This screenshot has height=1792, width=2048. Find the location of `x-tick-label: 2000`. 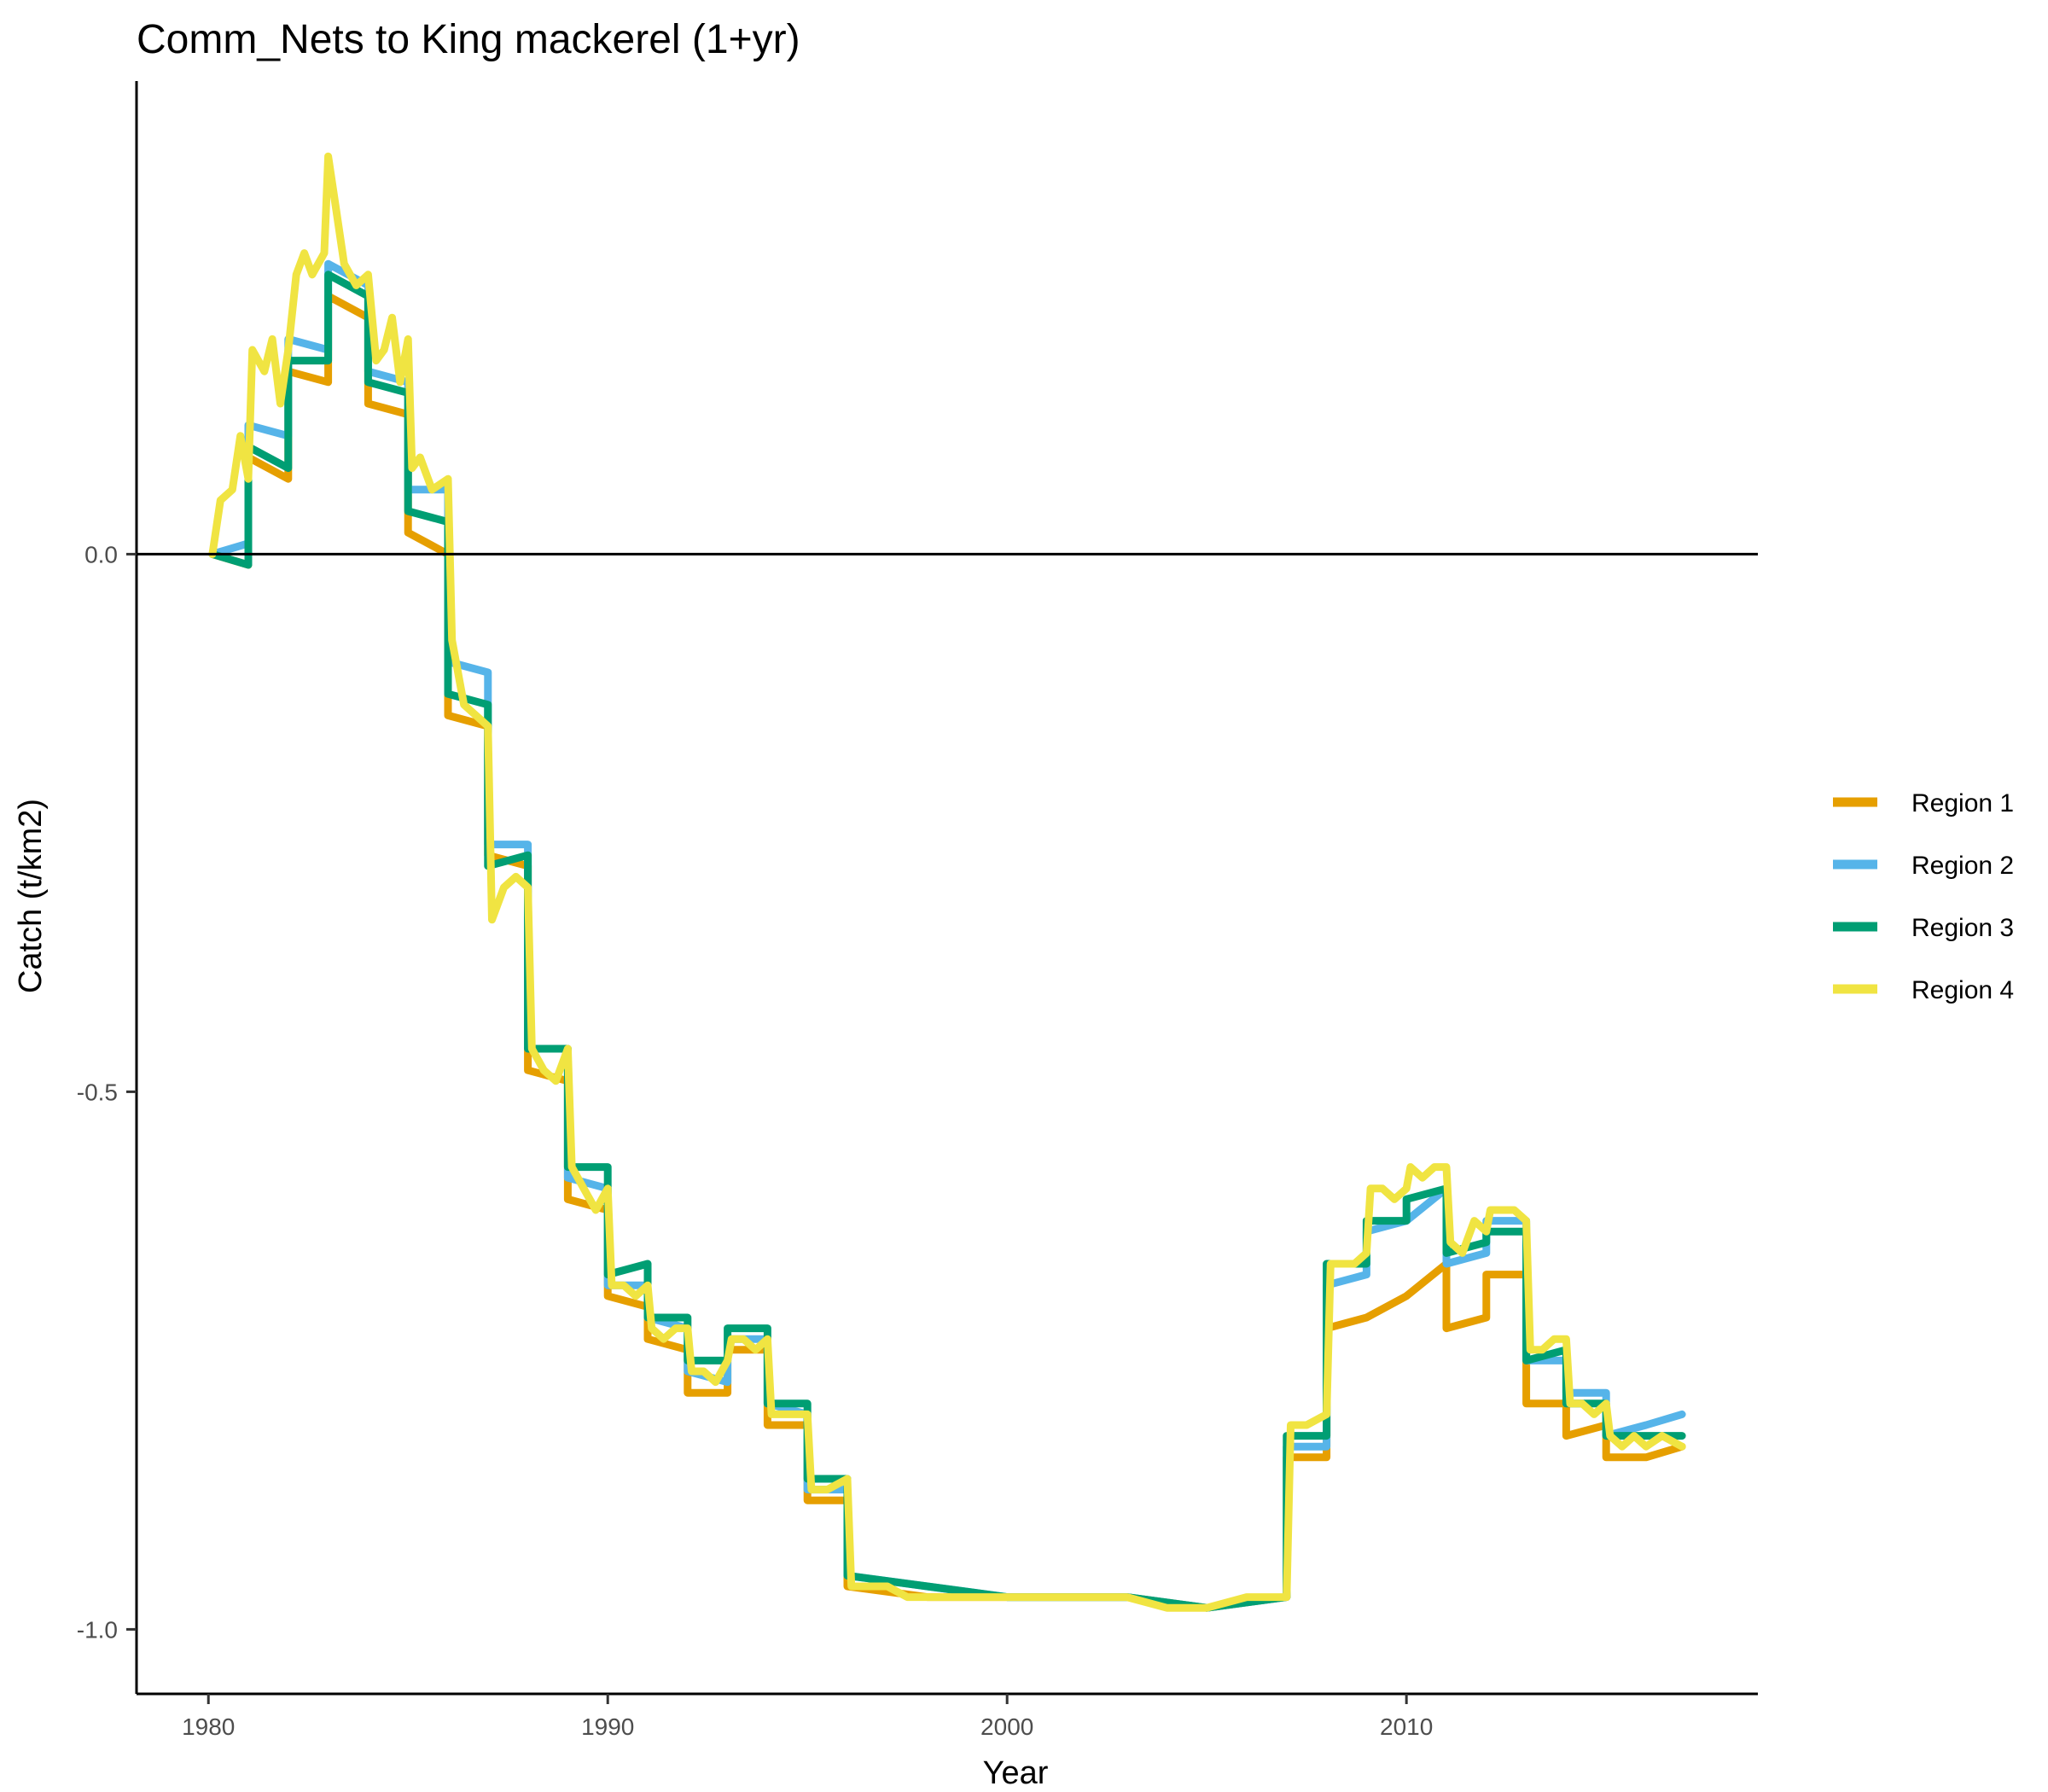

x-tick-label: 2000 is located at coordinates (1007, 1726).